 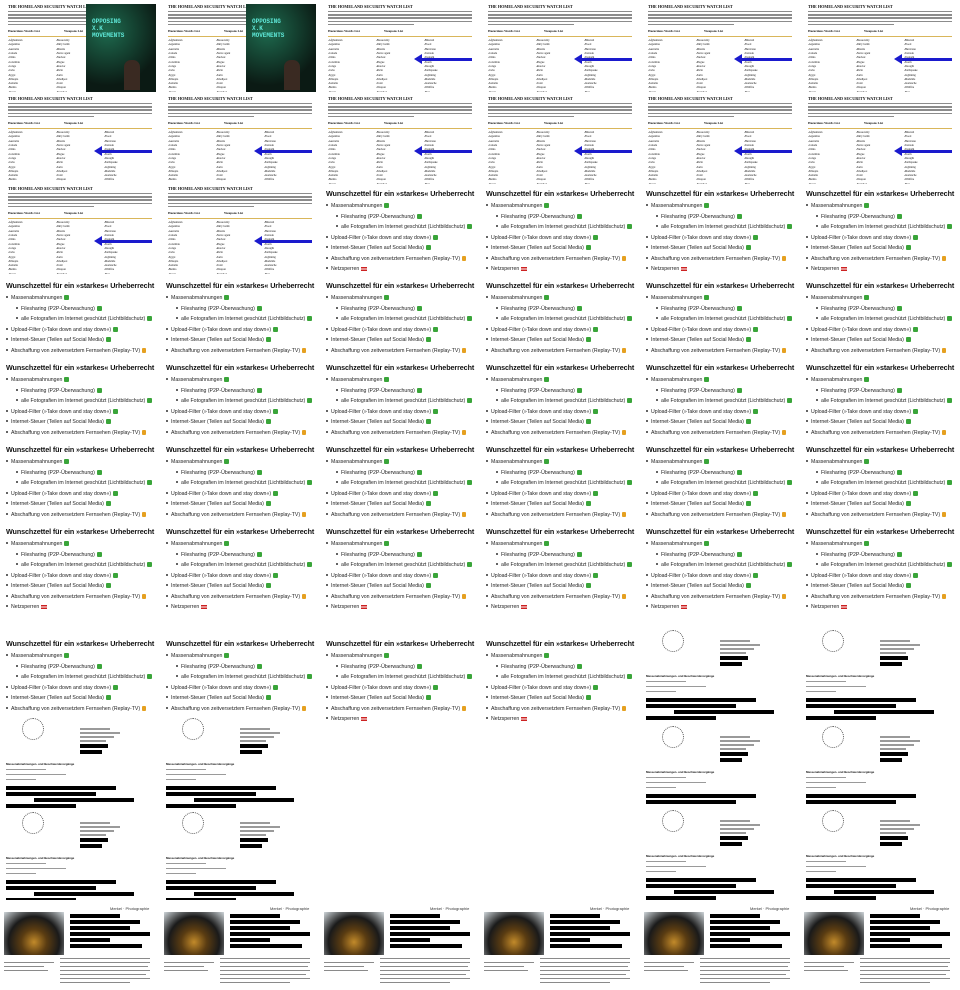 What do you see at coordinates (352, 183) in the screenshot?
I see `watchlist-word: Russia` at bounding box center [352, 183].